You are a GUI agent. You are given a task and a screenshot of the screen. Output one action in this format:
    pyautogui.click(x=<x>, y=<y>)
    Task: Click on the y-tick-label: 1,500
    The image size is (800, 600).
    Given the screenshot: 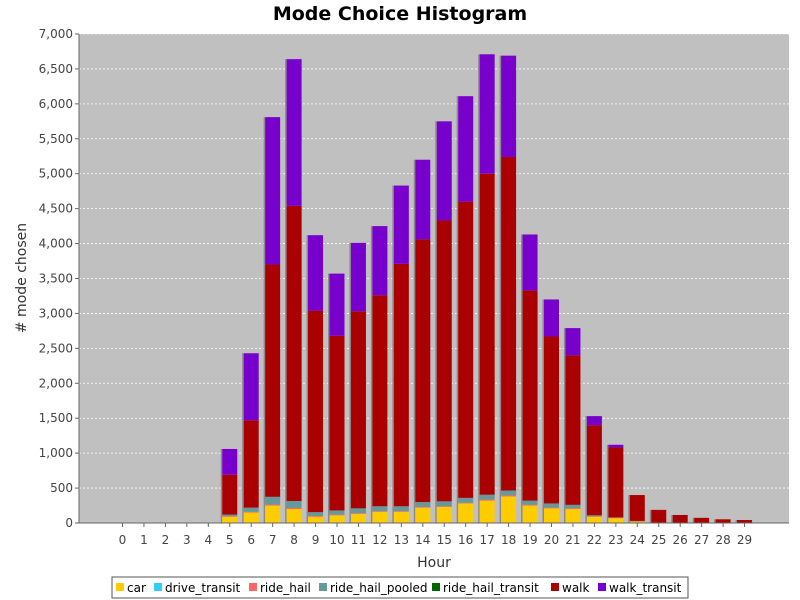 What is the action you would take?
    pyautogui.click(x=56, y=418)
    